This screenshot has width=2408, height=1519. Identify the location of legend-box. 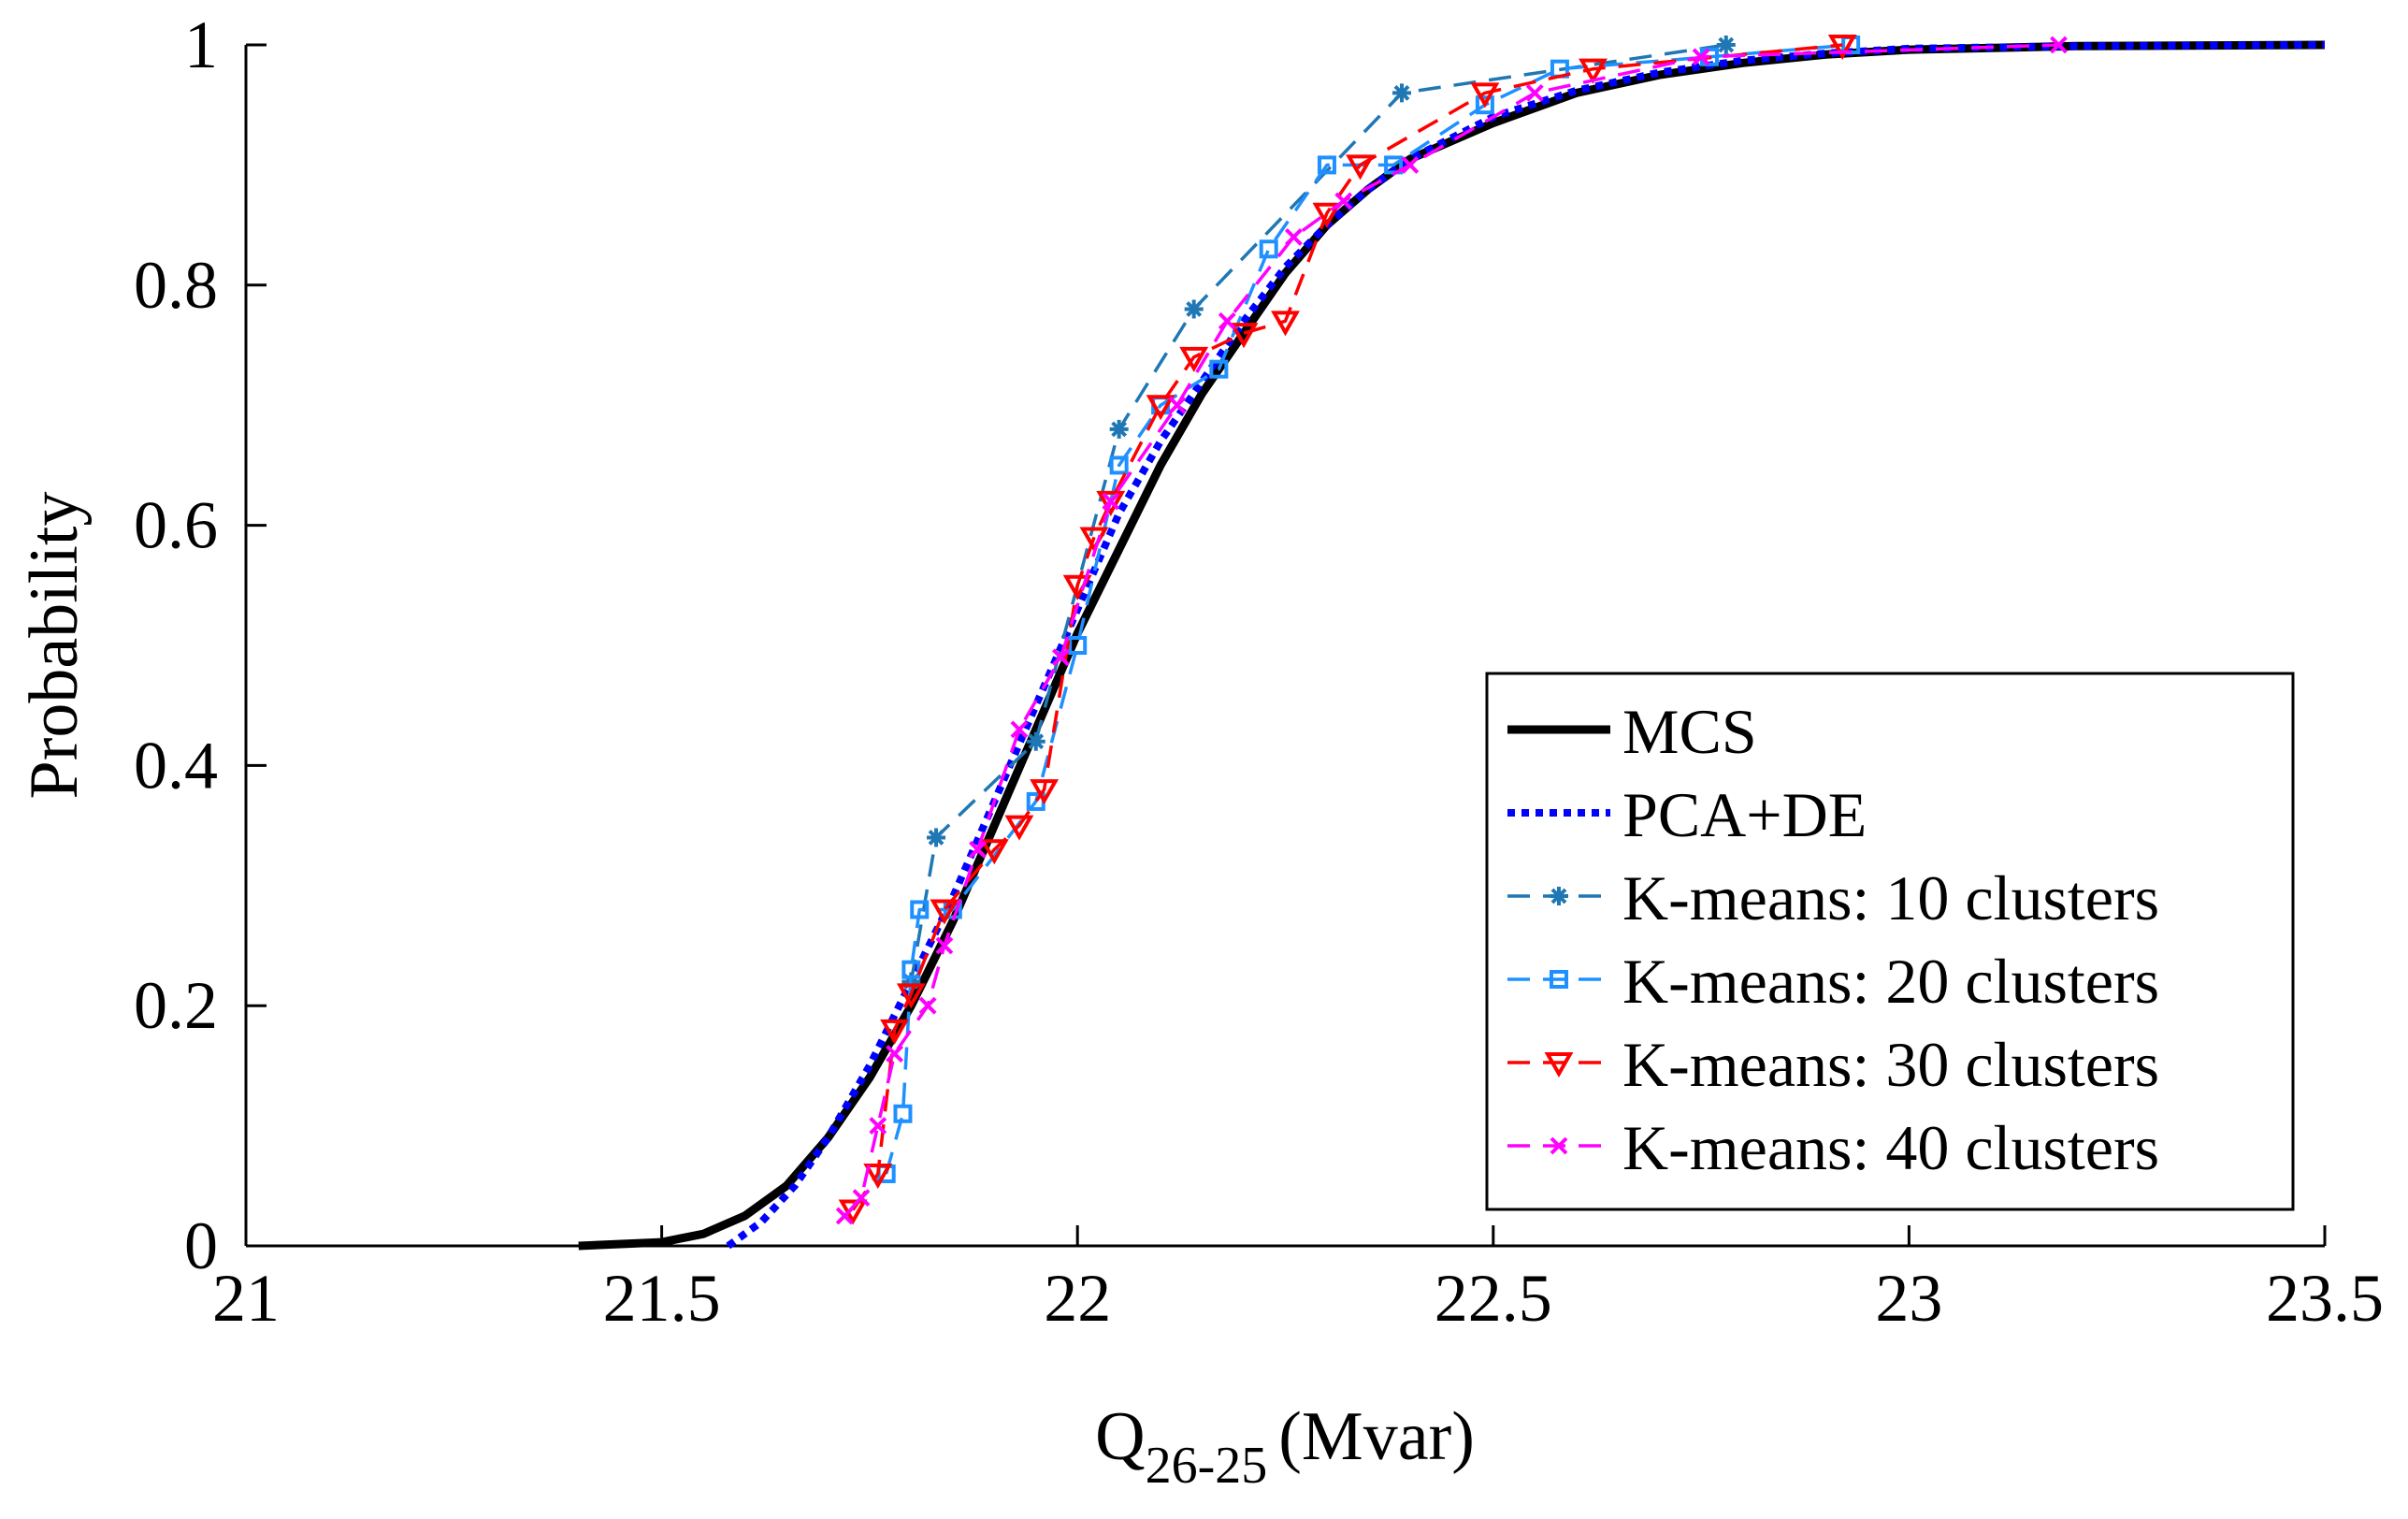
(1890, 941).